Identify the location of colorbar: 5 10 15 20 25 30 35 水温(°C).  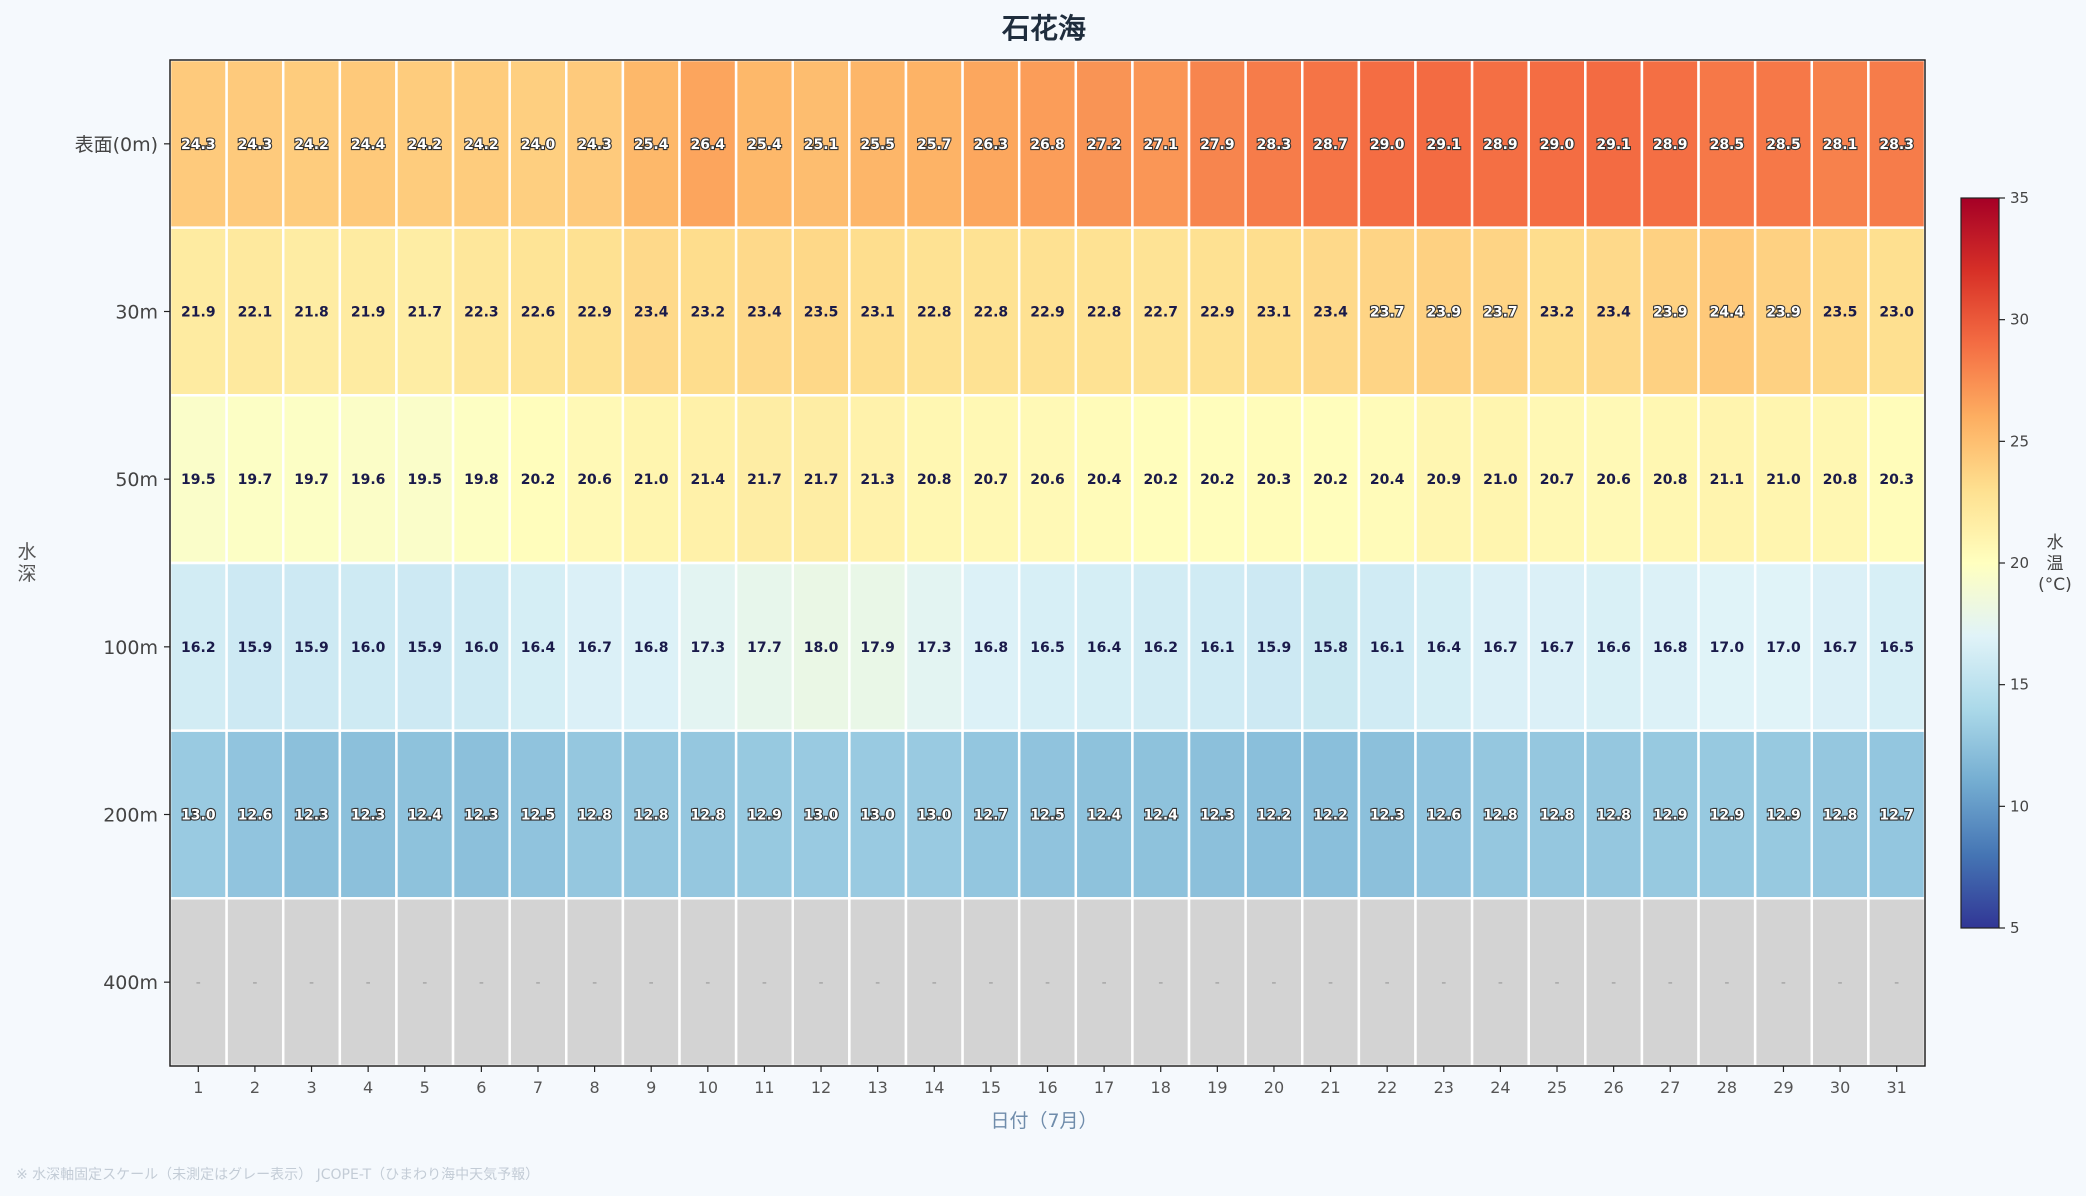
(2016, 563).